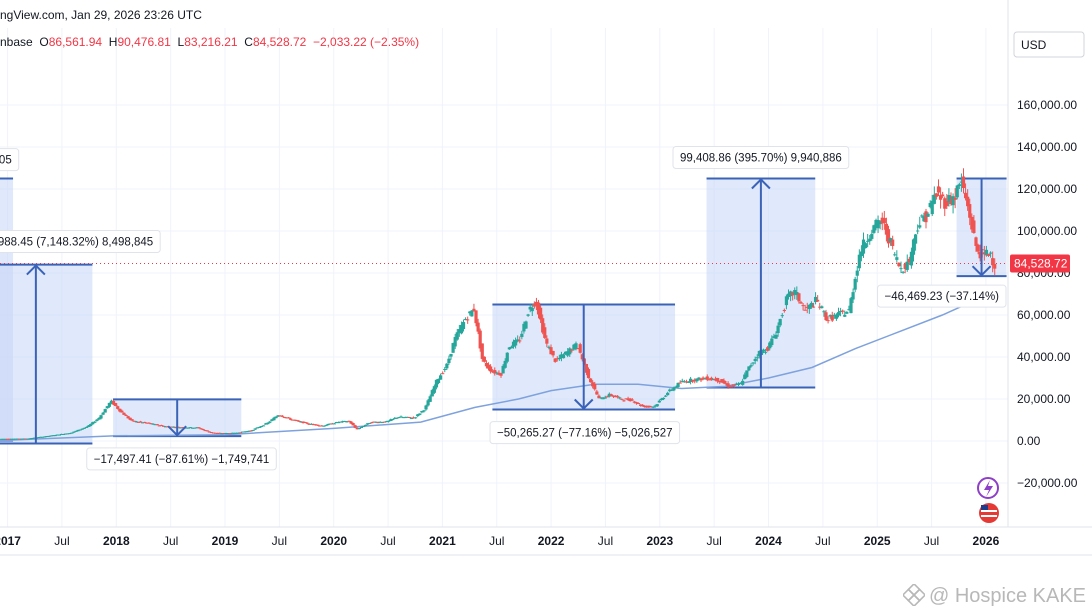  I want to click on x-tick-label: 2026, so click(986, 541).